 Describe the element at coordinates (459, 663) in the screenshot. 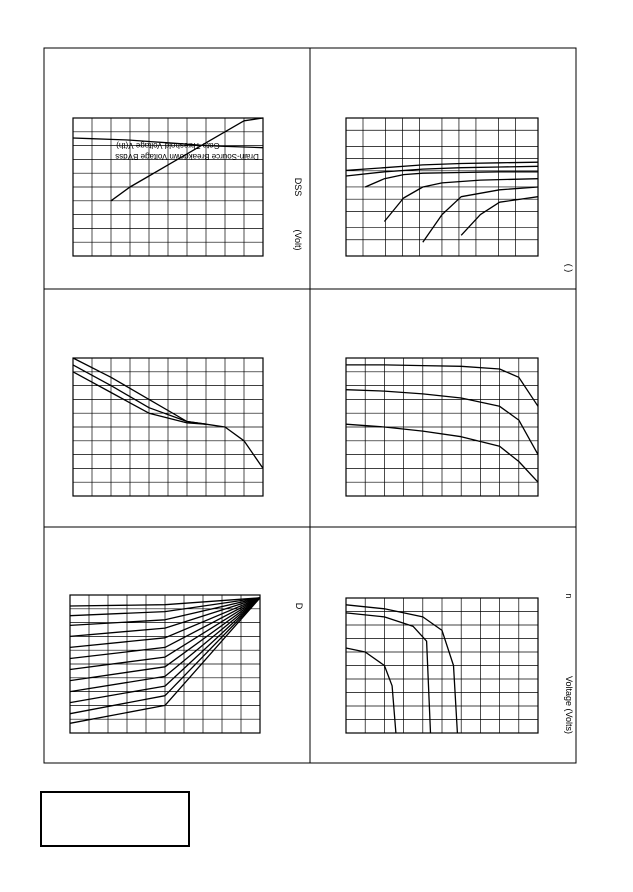

I see `chart-bottom-right: Voltage (Volts) n` at that location.